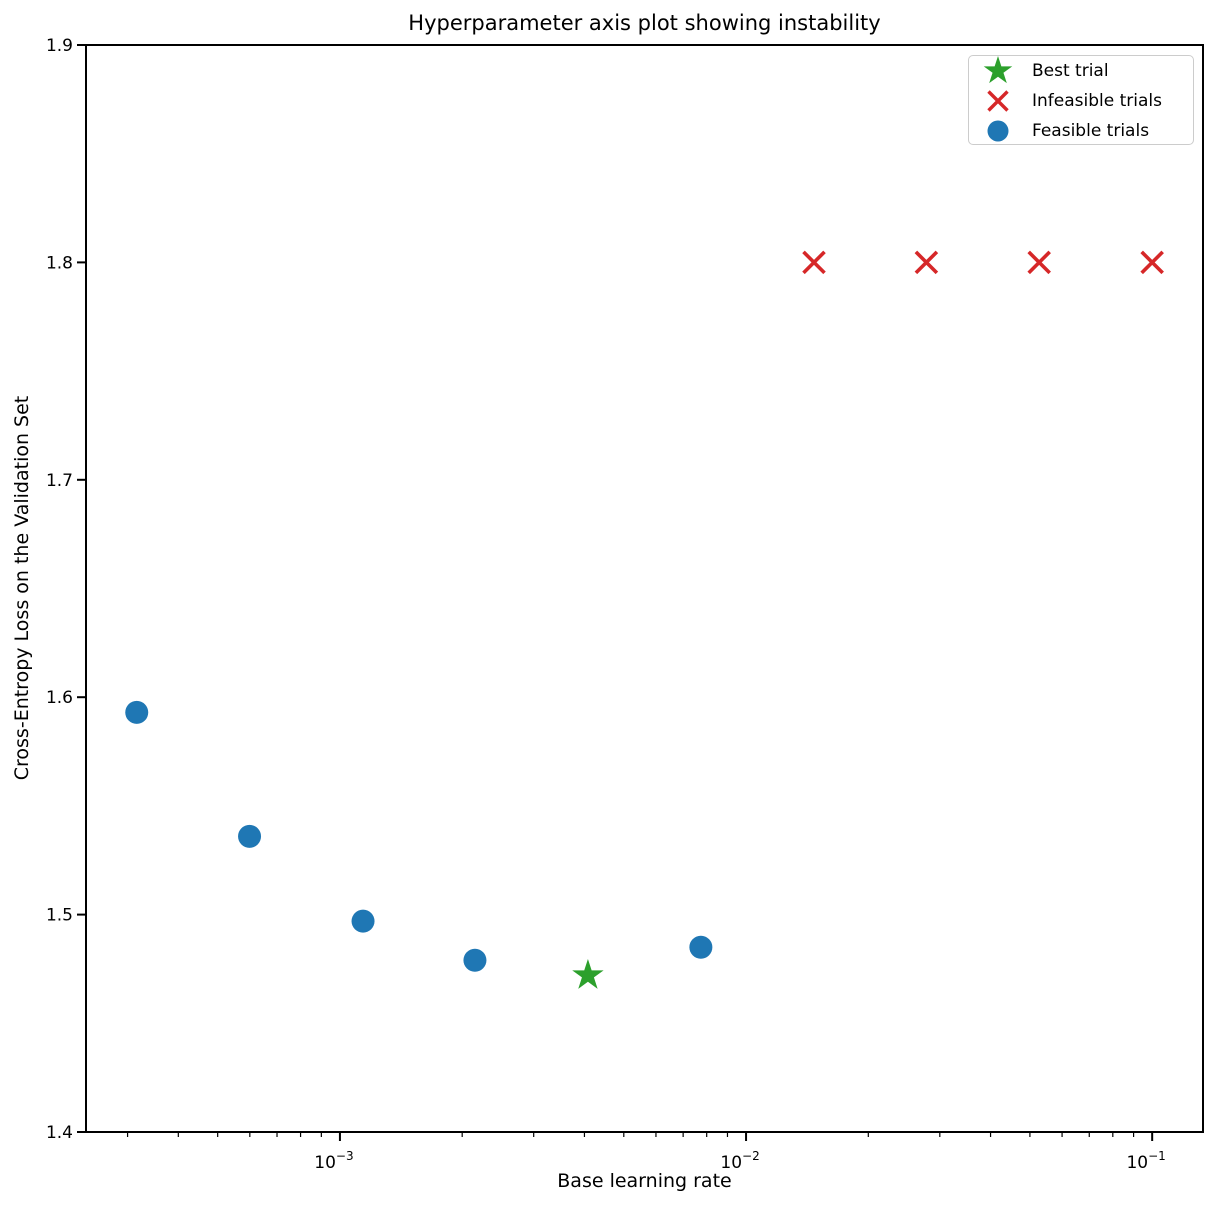 The width and height of the screenshot is (1217, 1209). What do you see at coordinates (59, 46) in the screenshot?
I see `y-tick-label: 1.9` at bounding box center [59, 46].